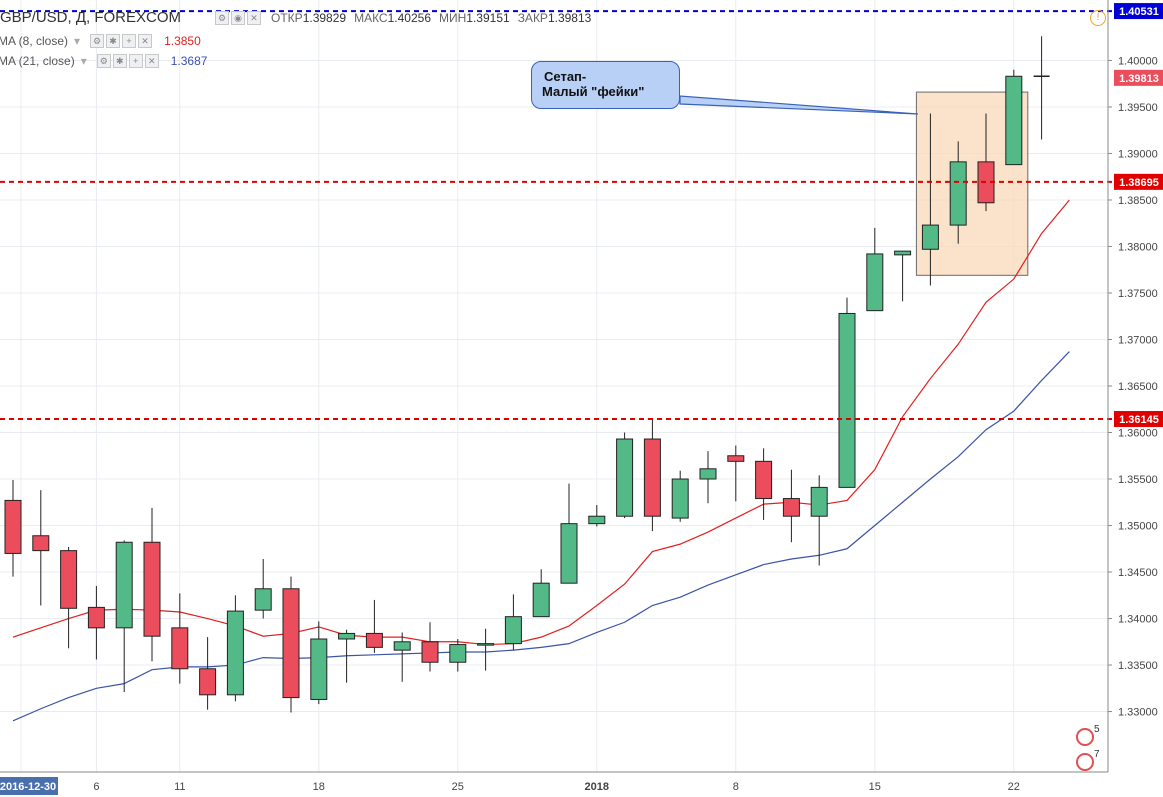 This screenshot has width=1163, height=797. Describe the element at coordinates (1085, 737) in the screenshot. I see `uk-flag-icon` at that location.